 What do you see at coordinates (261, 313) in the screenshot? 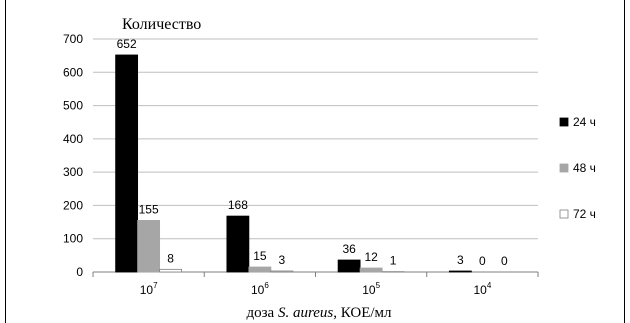
I see `x-axis-title-prefix: доза` at bounding box center [261, 313].